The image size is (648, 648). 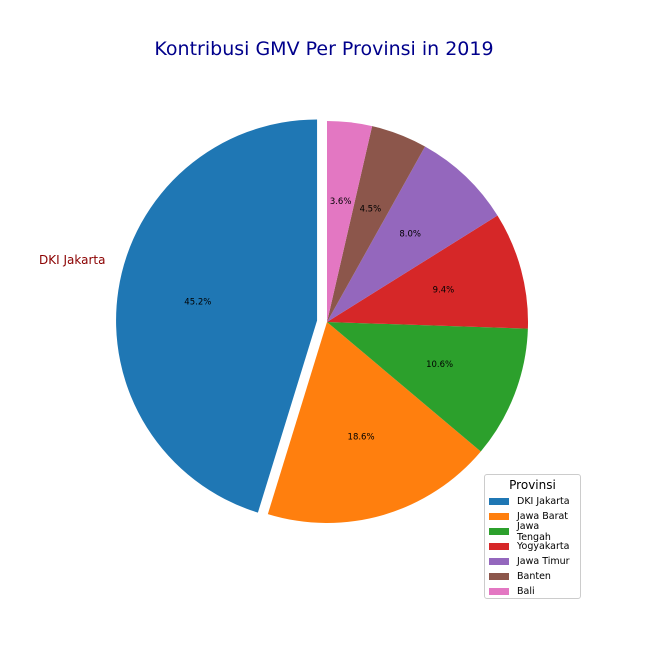 I want to click on legend-item-banten: Banten, so click(x=532, y=576).